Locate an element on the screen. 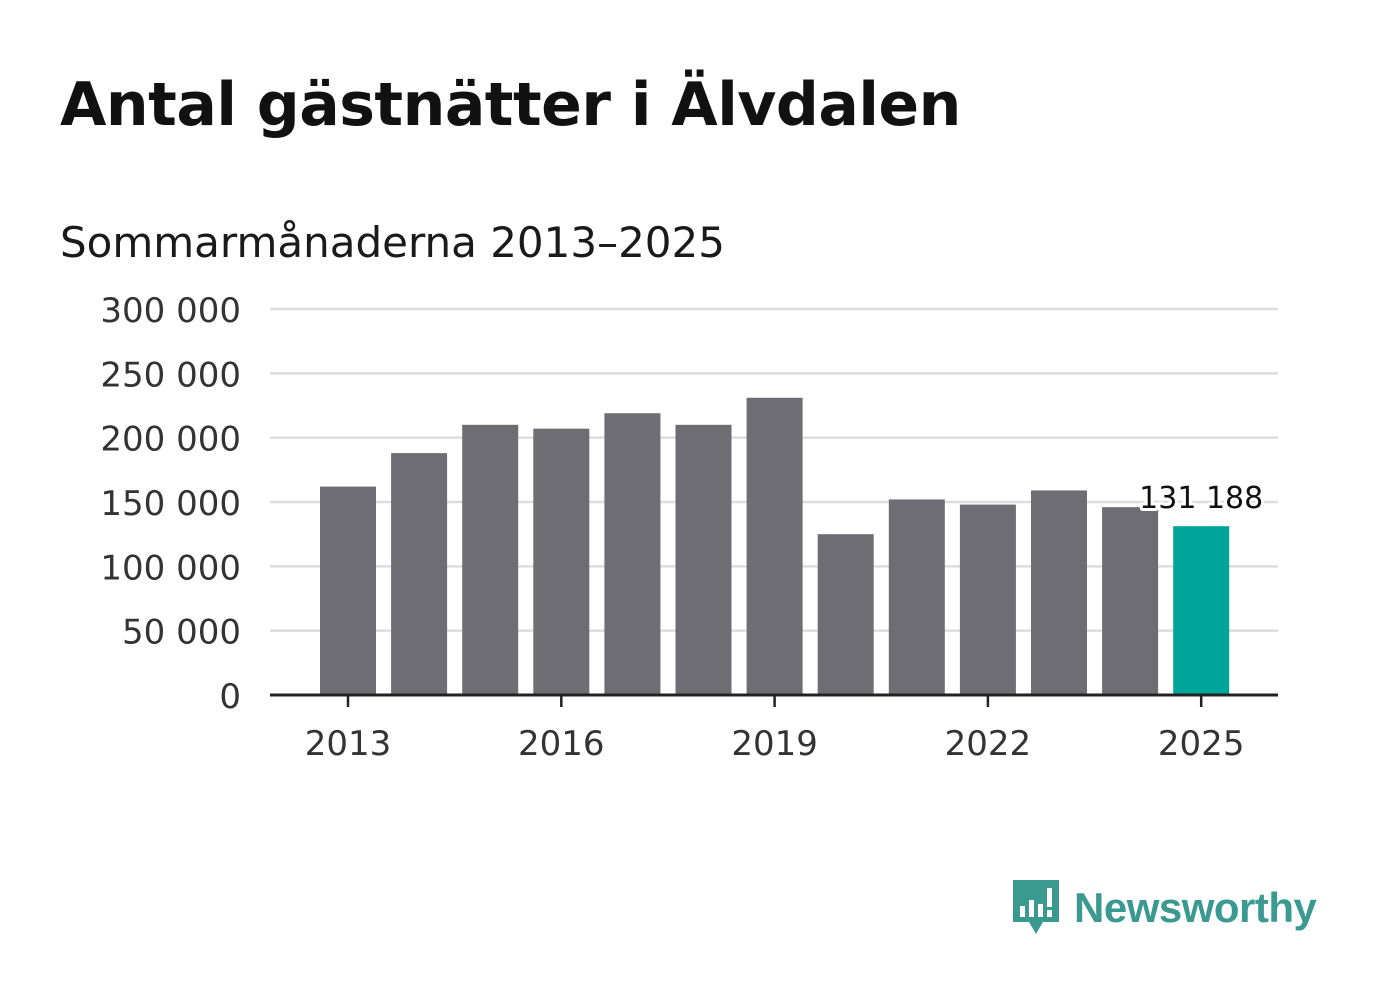  bar-2020 is located at coordinates (845, 614).